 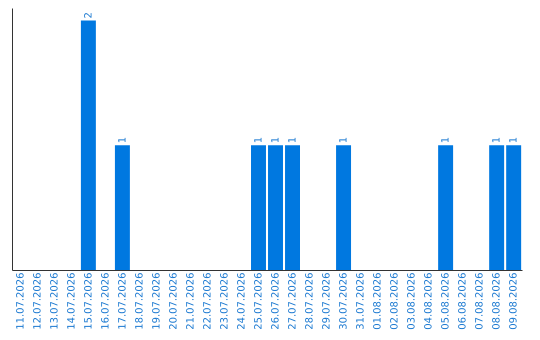 I want to click on x-tick-label: 21.07.2026, so click(x=190, y=301).